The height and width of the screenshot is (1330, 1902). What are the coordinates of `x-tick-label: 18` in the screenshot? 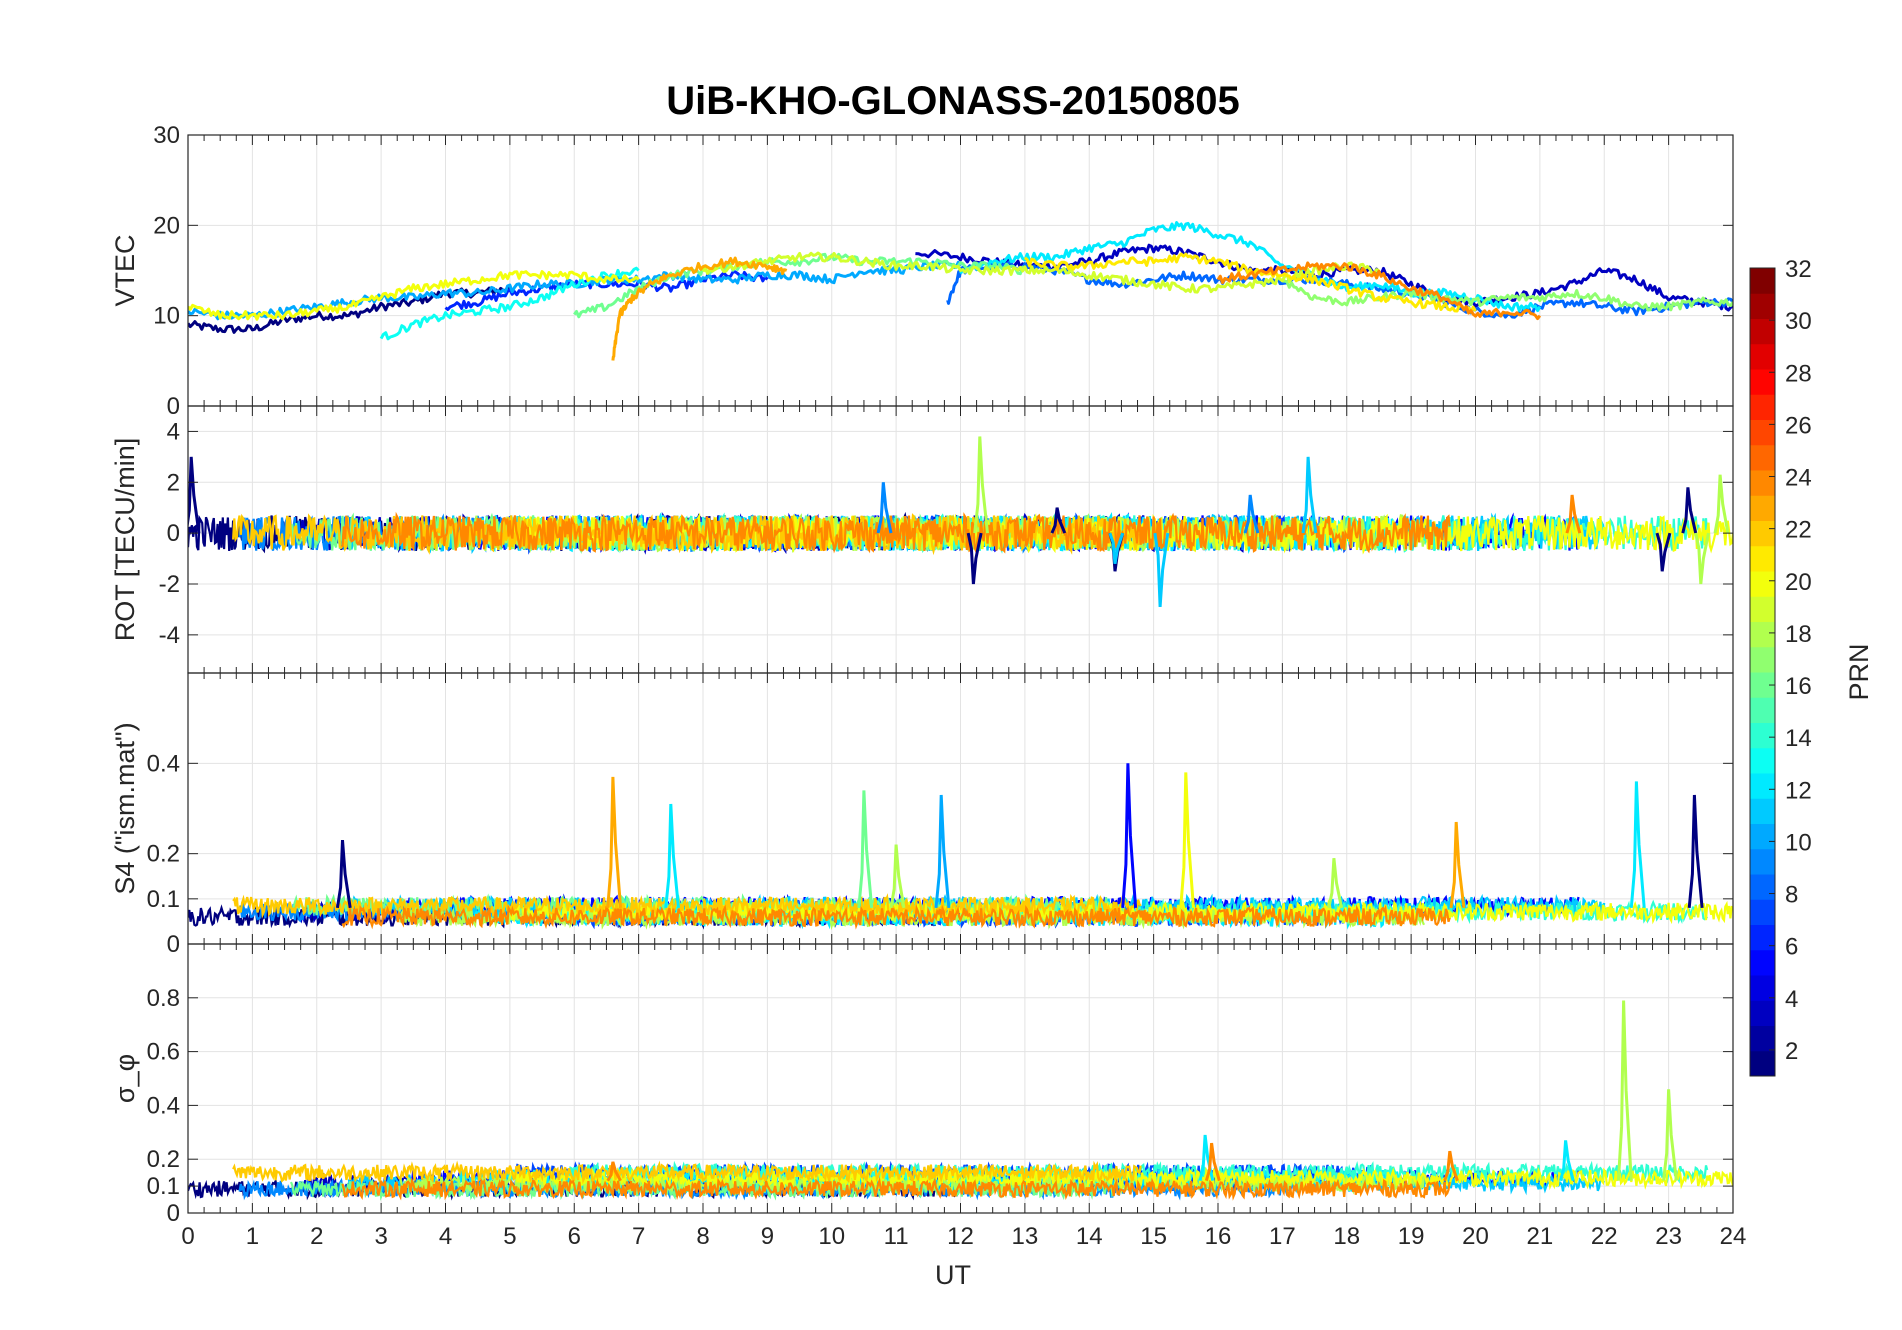 It's located at (1346, 1236).